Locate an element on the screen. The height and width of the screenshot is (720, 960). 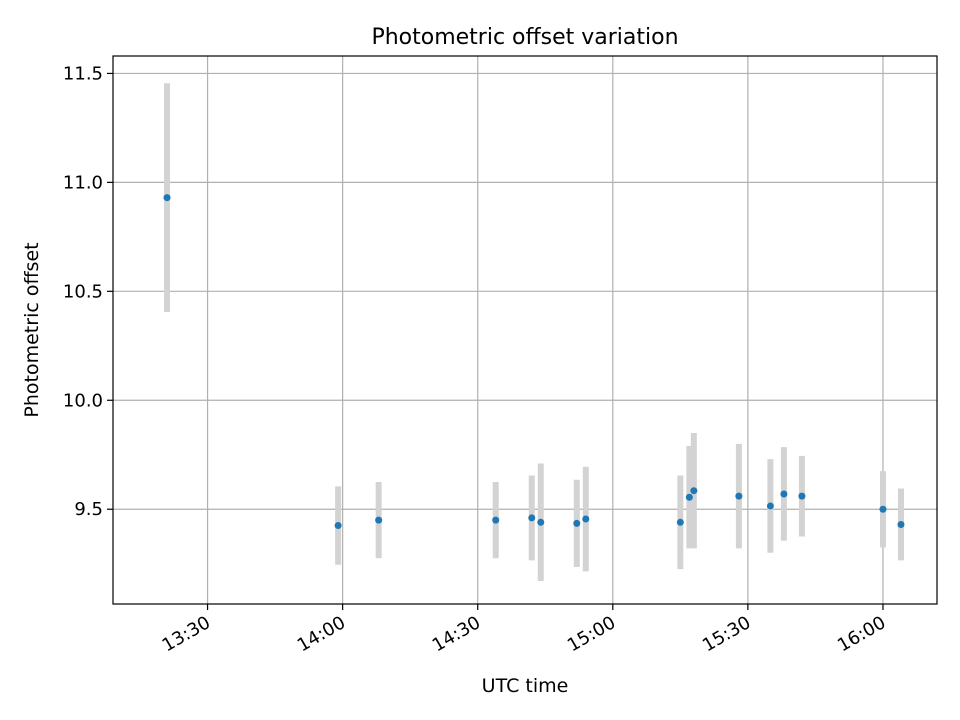
y-tick-label: 11.5 is located at coordinates (83, 73).